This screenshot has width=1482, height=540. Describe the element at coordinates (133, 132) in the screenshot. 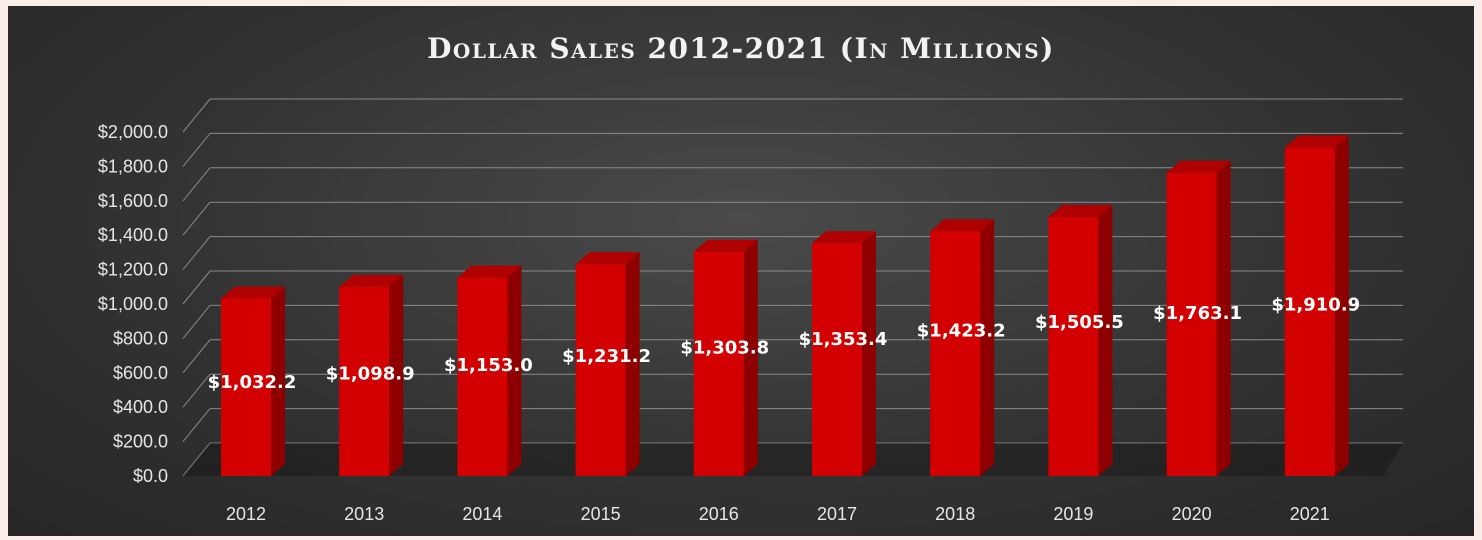

I see `y-tick-label: $2,000.0` at that location.